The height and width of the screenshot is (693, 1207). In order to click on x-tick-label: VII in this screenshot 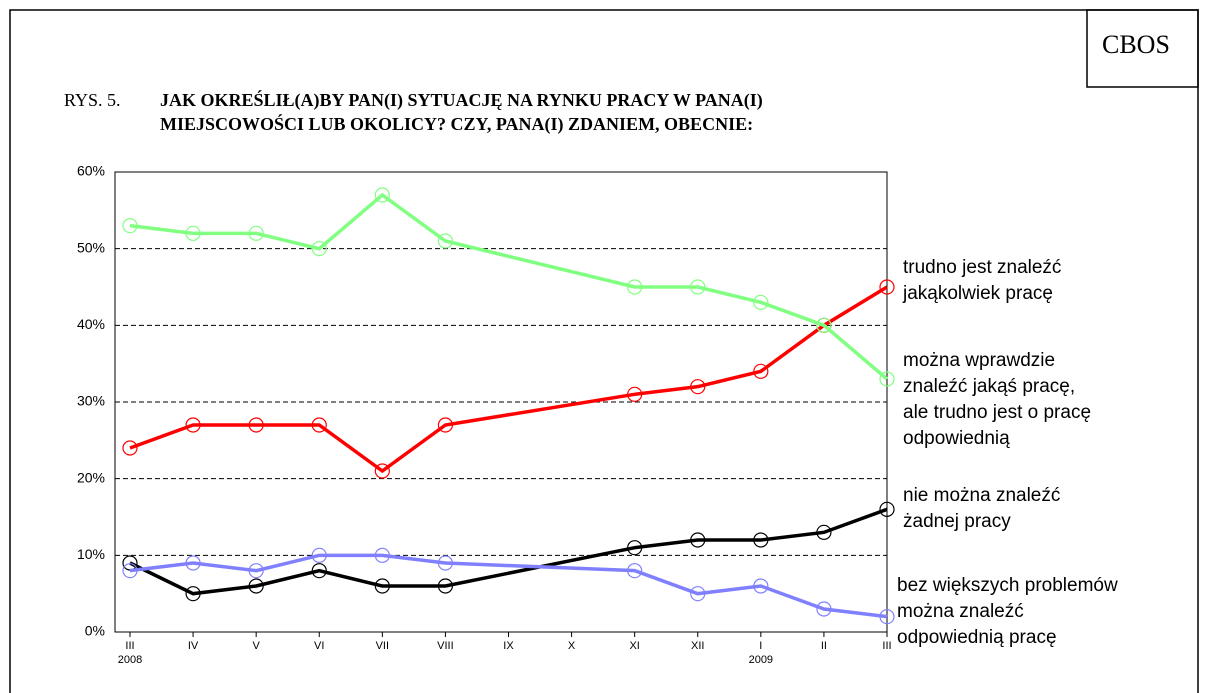, I will do `click(382, 646)`.